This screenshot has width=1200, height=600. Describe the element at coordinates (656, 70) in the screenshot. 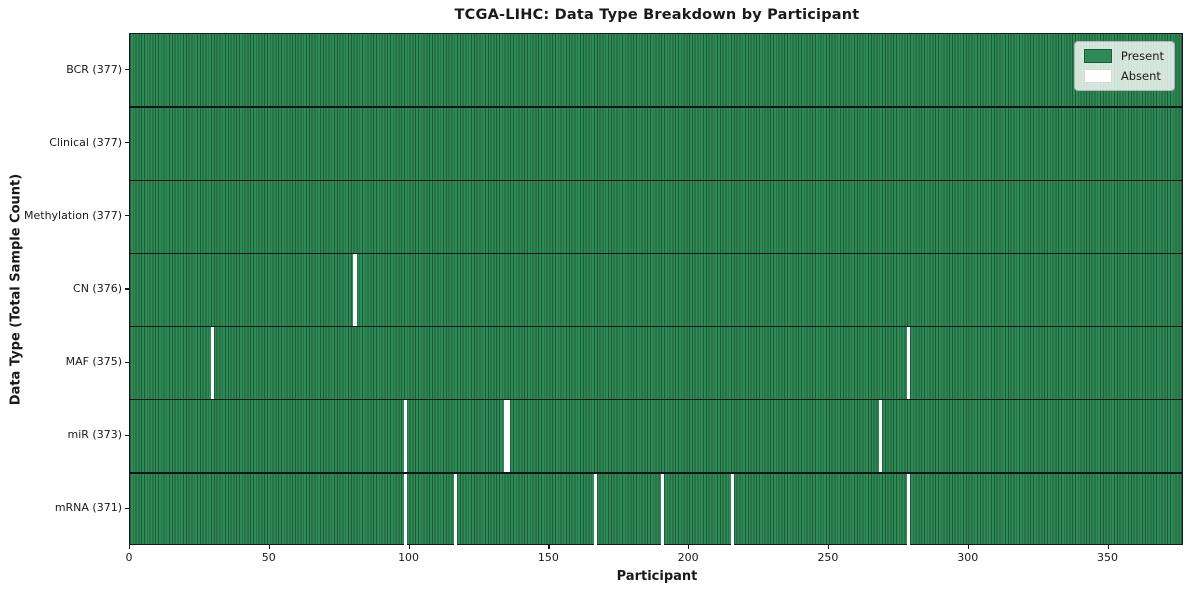

I see `row-bcr` at that location.